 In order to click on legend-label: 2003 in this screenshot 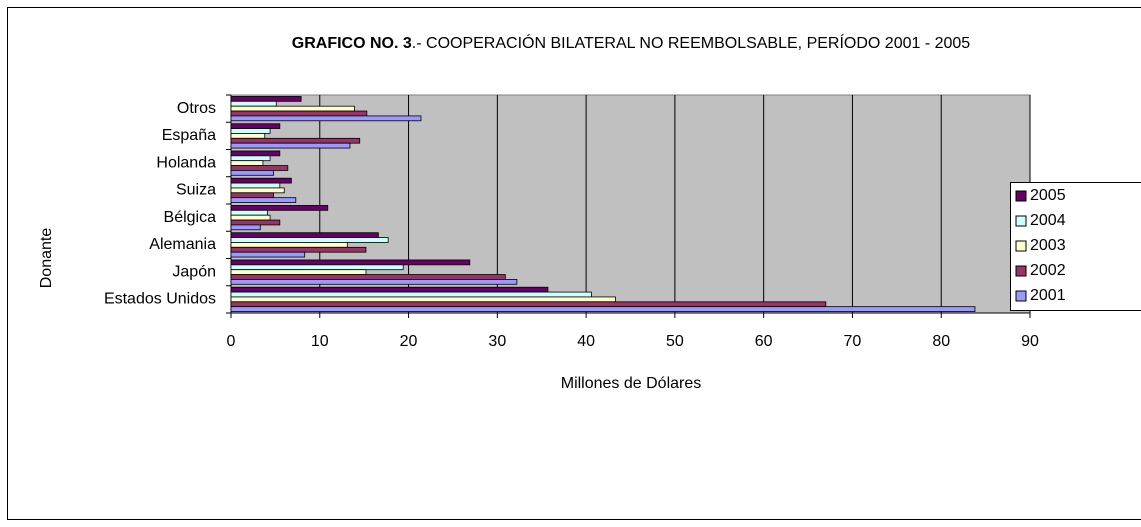, I will do `click(1048, 245)`.